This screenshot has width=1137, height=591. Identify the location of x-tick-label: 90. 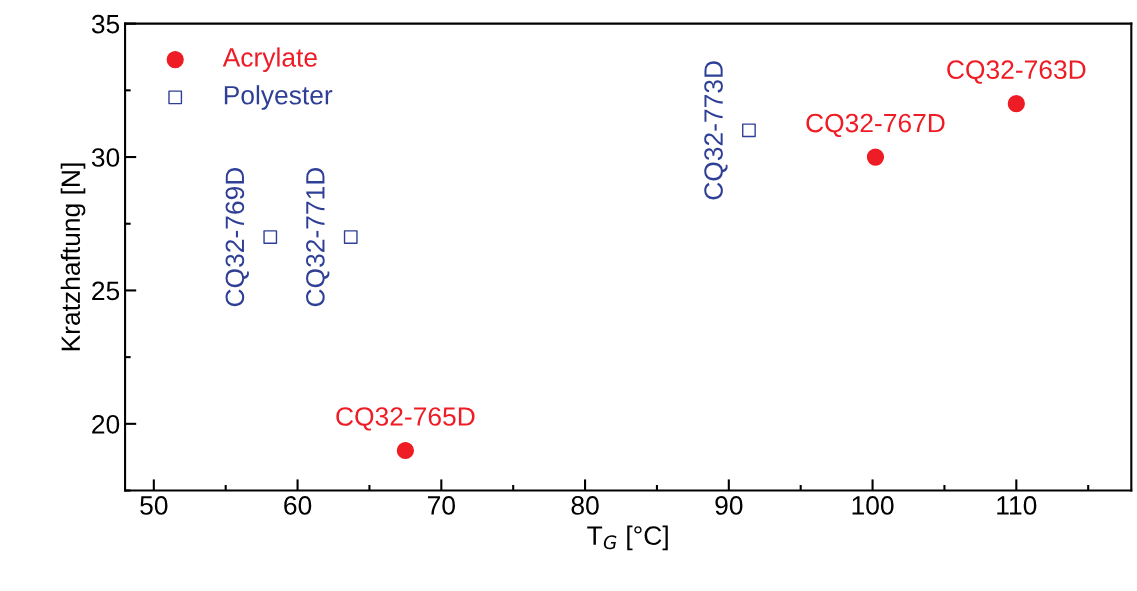
(729, 505).